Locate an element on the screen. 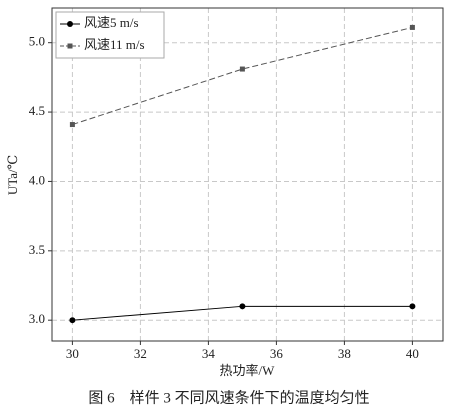 This screenshot has height=413, width=459. figure-caption: 图 6 样件 3 不同风速条件下的温度均匀性 is located at coordinates (228, 397).